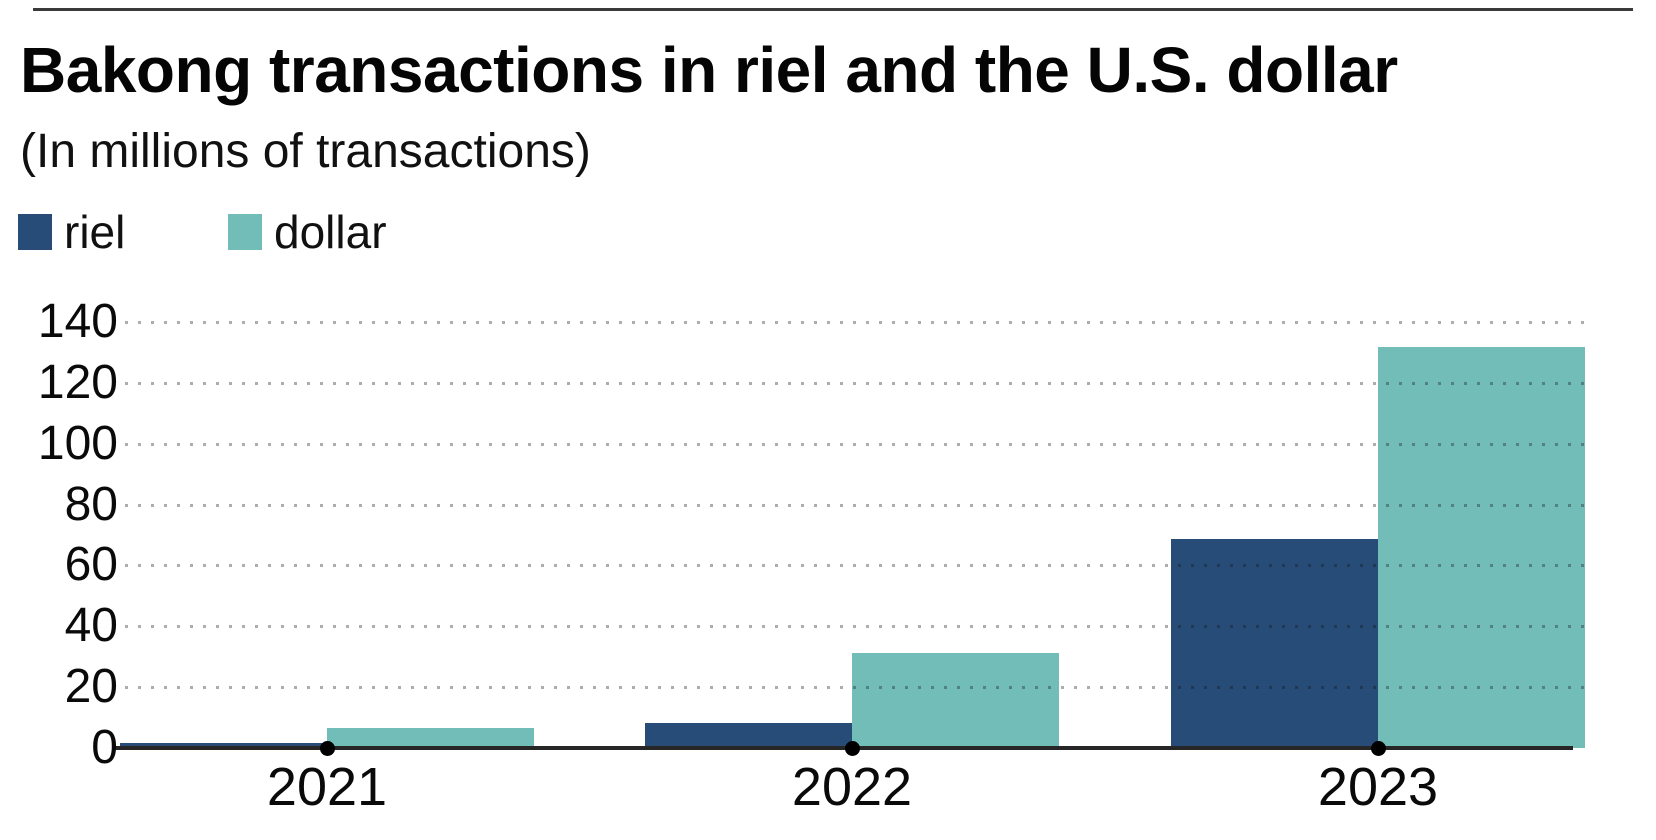 This screenshot has height=840, width=1656. Describe the element at coordinates (852, 748) in the screenshot. I see `x-tick-dot-2022` at that location.